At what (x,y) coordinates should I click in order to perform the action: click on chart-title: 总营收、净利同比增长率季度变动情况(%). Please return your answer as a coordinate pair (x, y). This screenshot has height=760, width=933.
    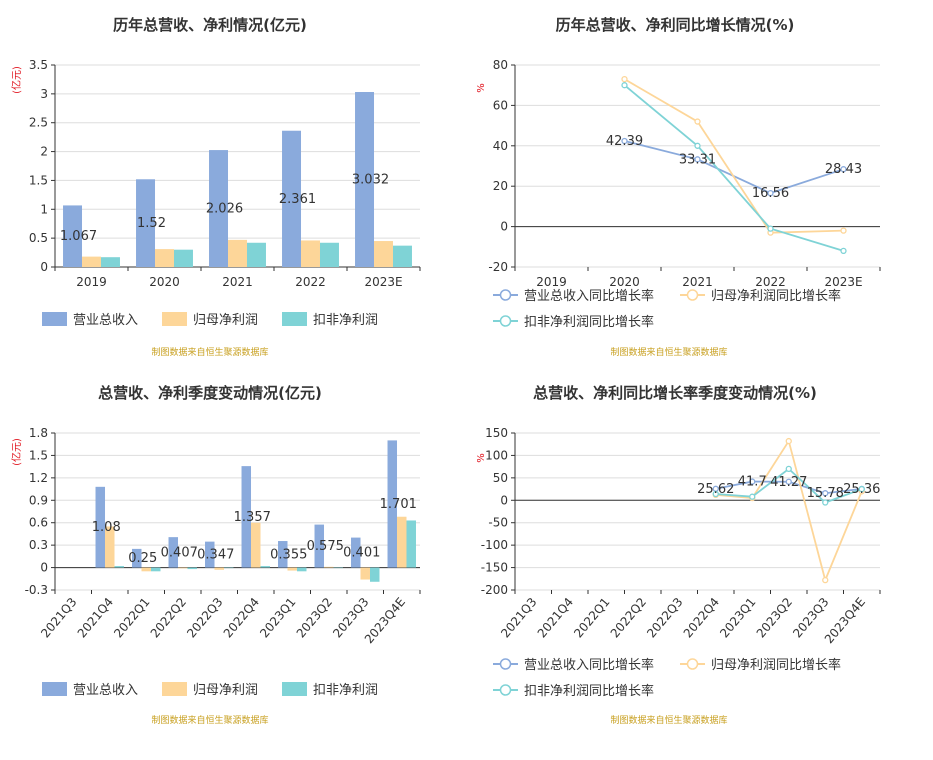
    Looking at the image, I should click on (675, 393).